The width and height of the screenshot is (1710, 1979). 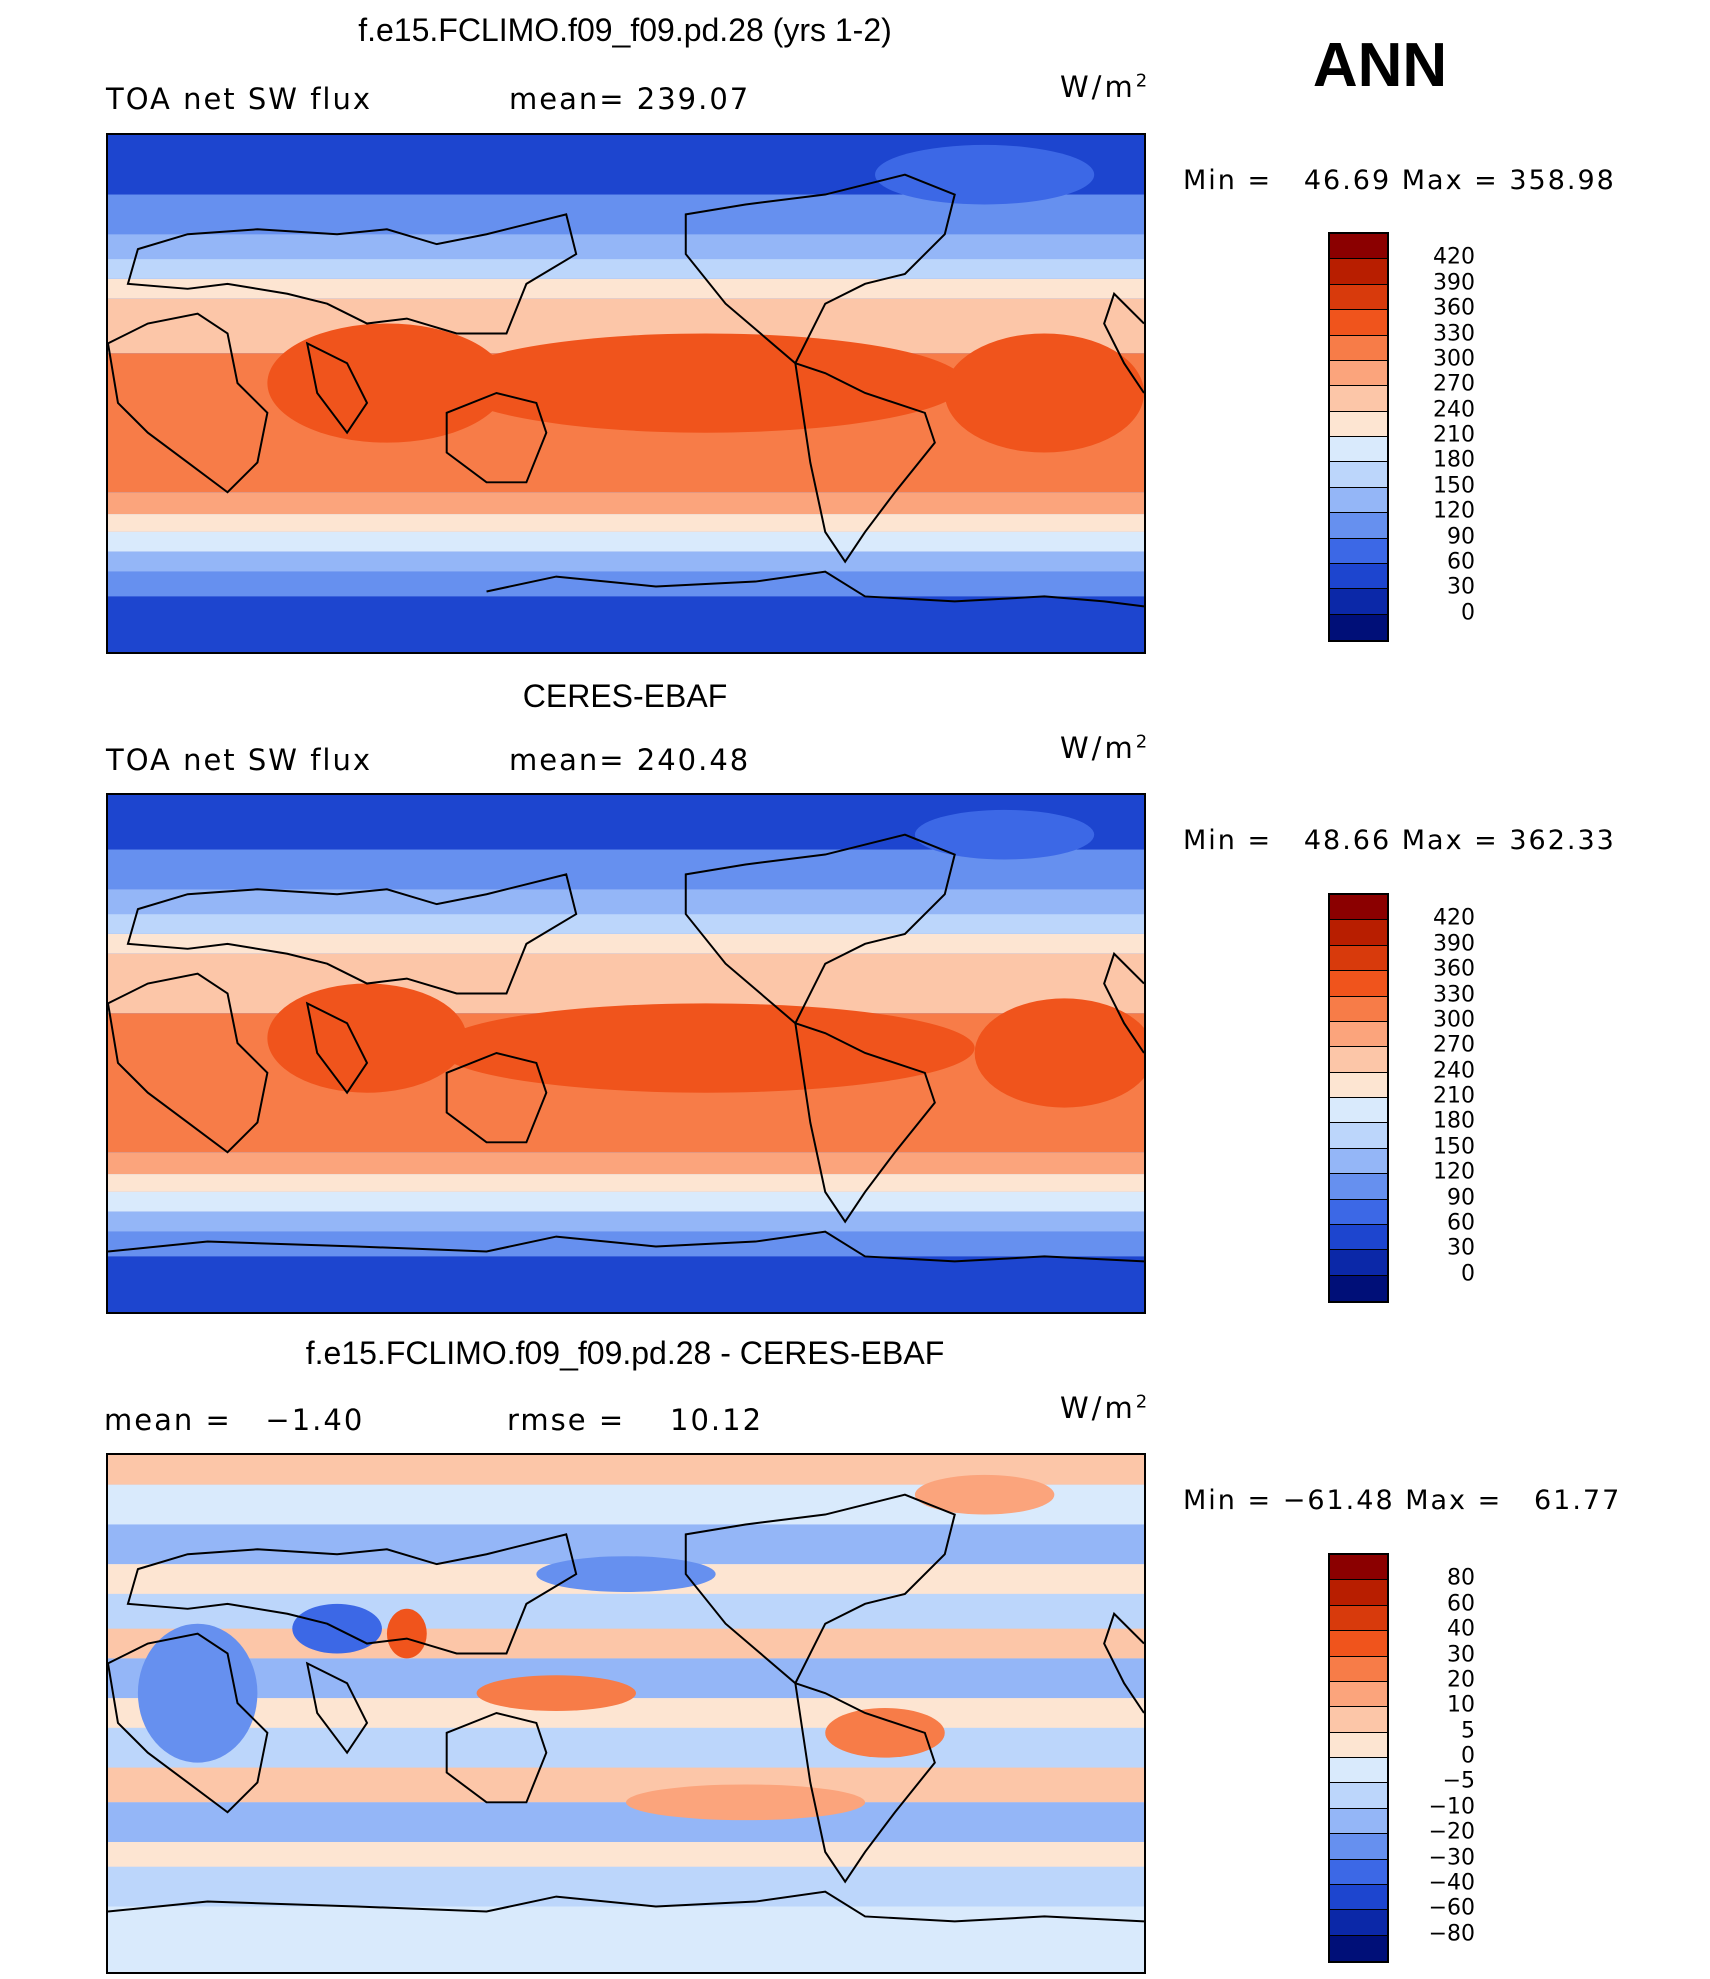 I want to click on panel-3-mean-label: mean = −1.40, so click(x=234, y=1420).